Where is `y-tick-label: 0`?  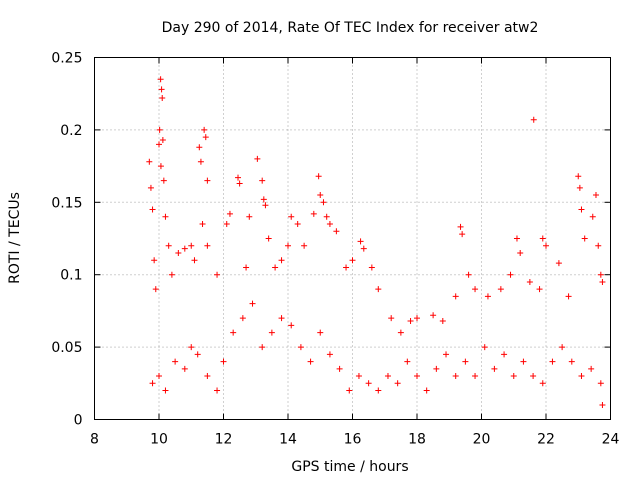 y-tick-label: 0 is located at coordinates (78, 421).